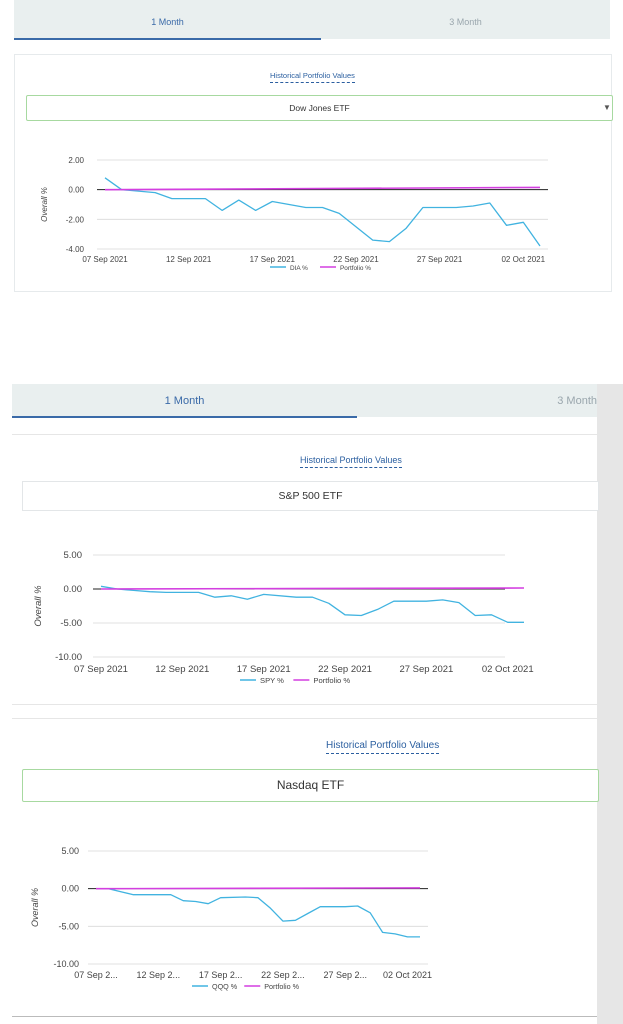 This screenshot has width=623, height=1024. I want to click on etf-select-value: Dow Jones ETF, so click(319, 108).